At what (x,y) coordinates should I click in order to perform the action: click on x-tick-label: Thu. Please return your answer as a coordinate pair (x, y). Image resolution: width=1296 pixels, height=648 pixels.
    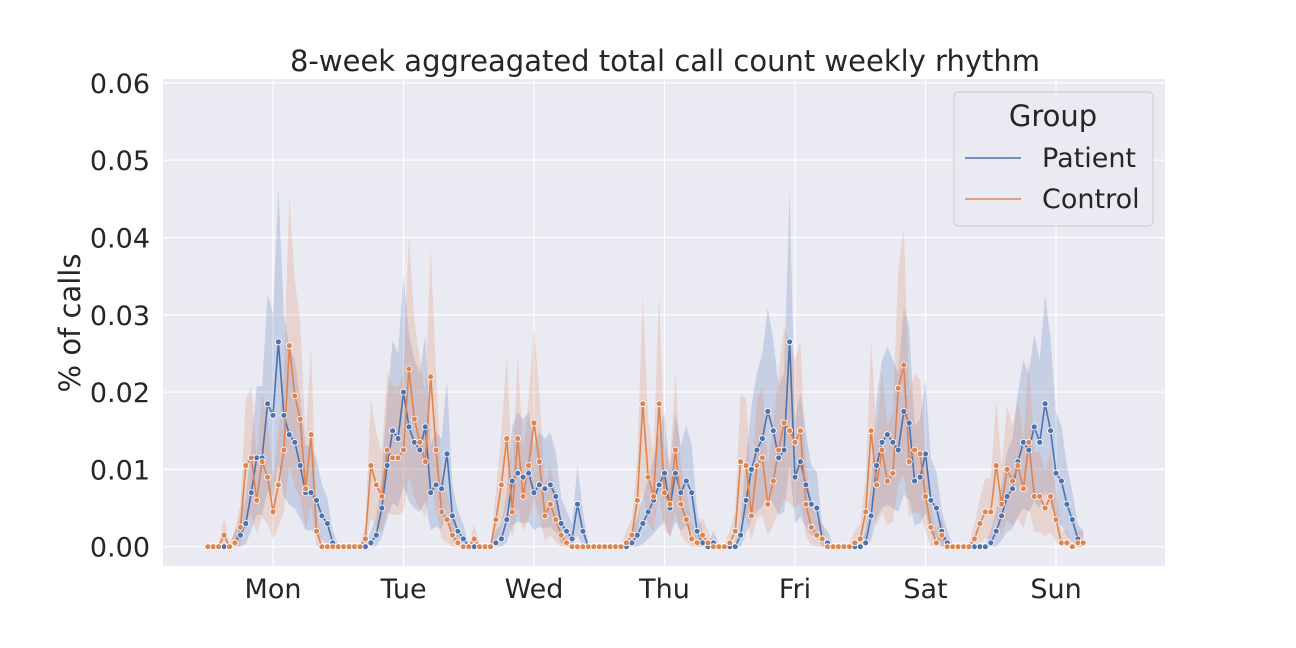
    Looking at the image, I should click on (664, 589).